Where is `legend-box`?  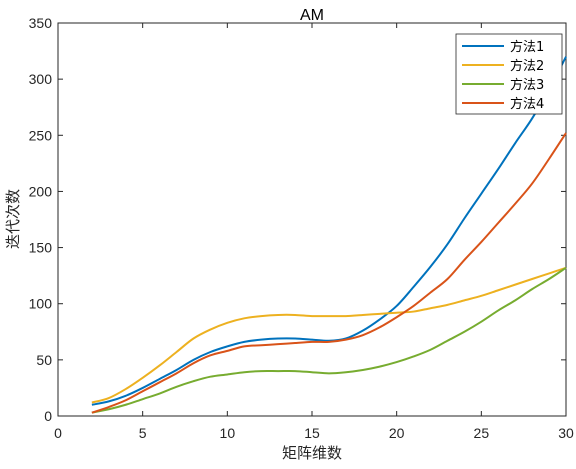
legend-box is located at coordinates (509, 74).